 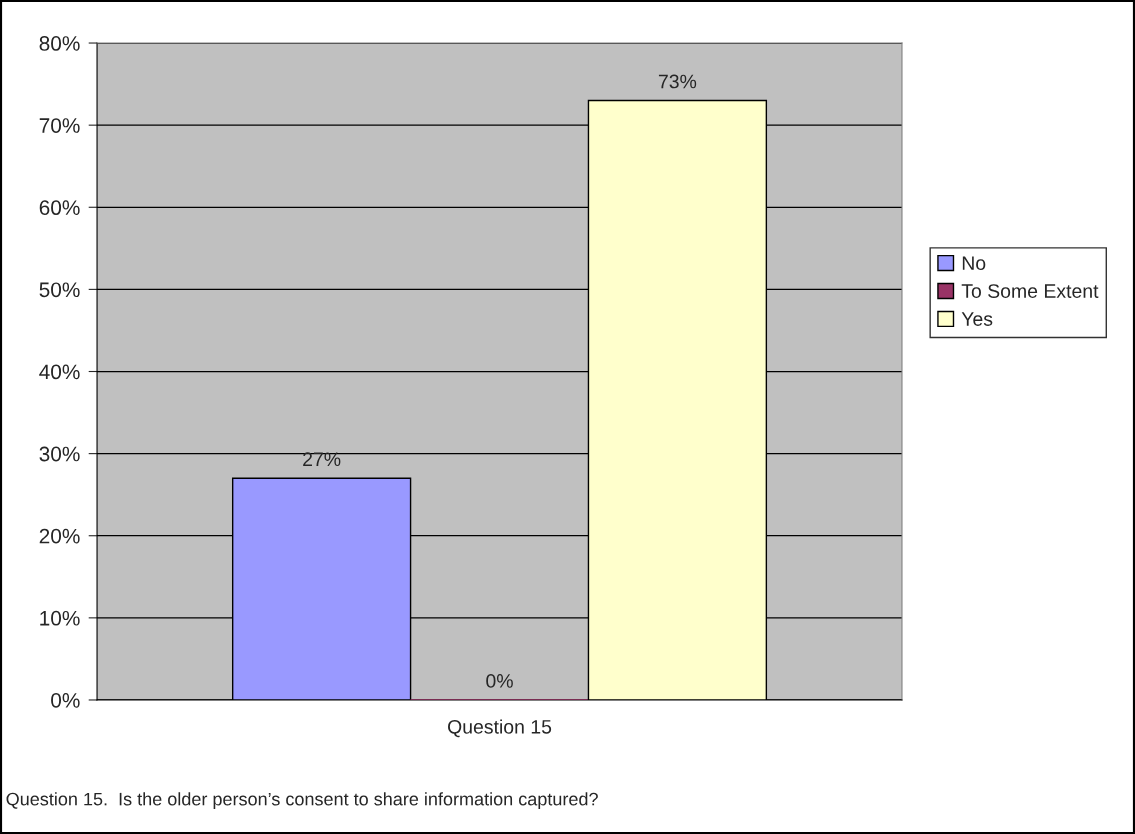 What do you see at coordinates (60, 618) in the screenshot?
I see `y-tick-label: 10%` at bounding box center [60, 618].